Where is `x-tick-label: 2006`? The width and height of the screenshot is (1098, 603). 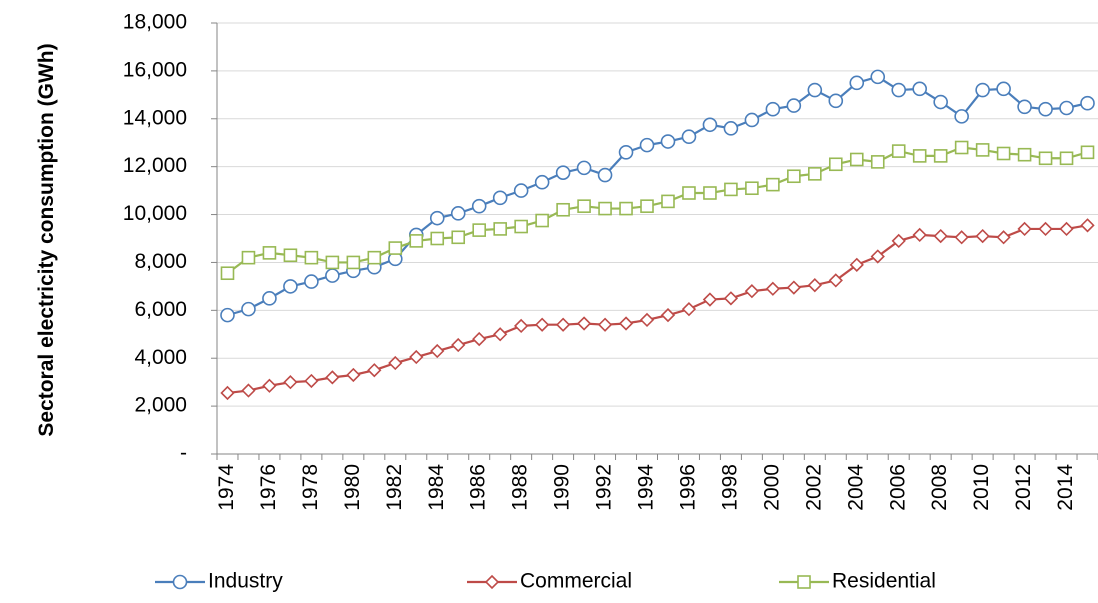 x-tick-label: 2006 is located at coordinates (897, 487).